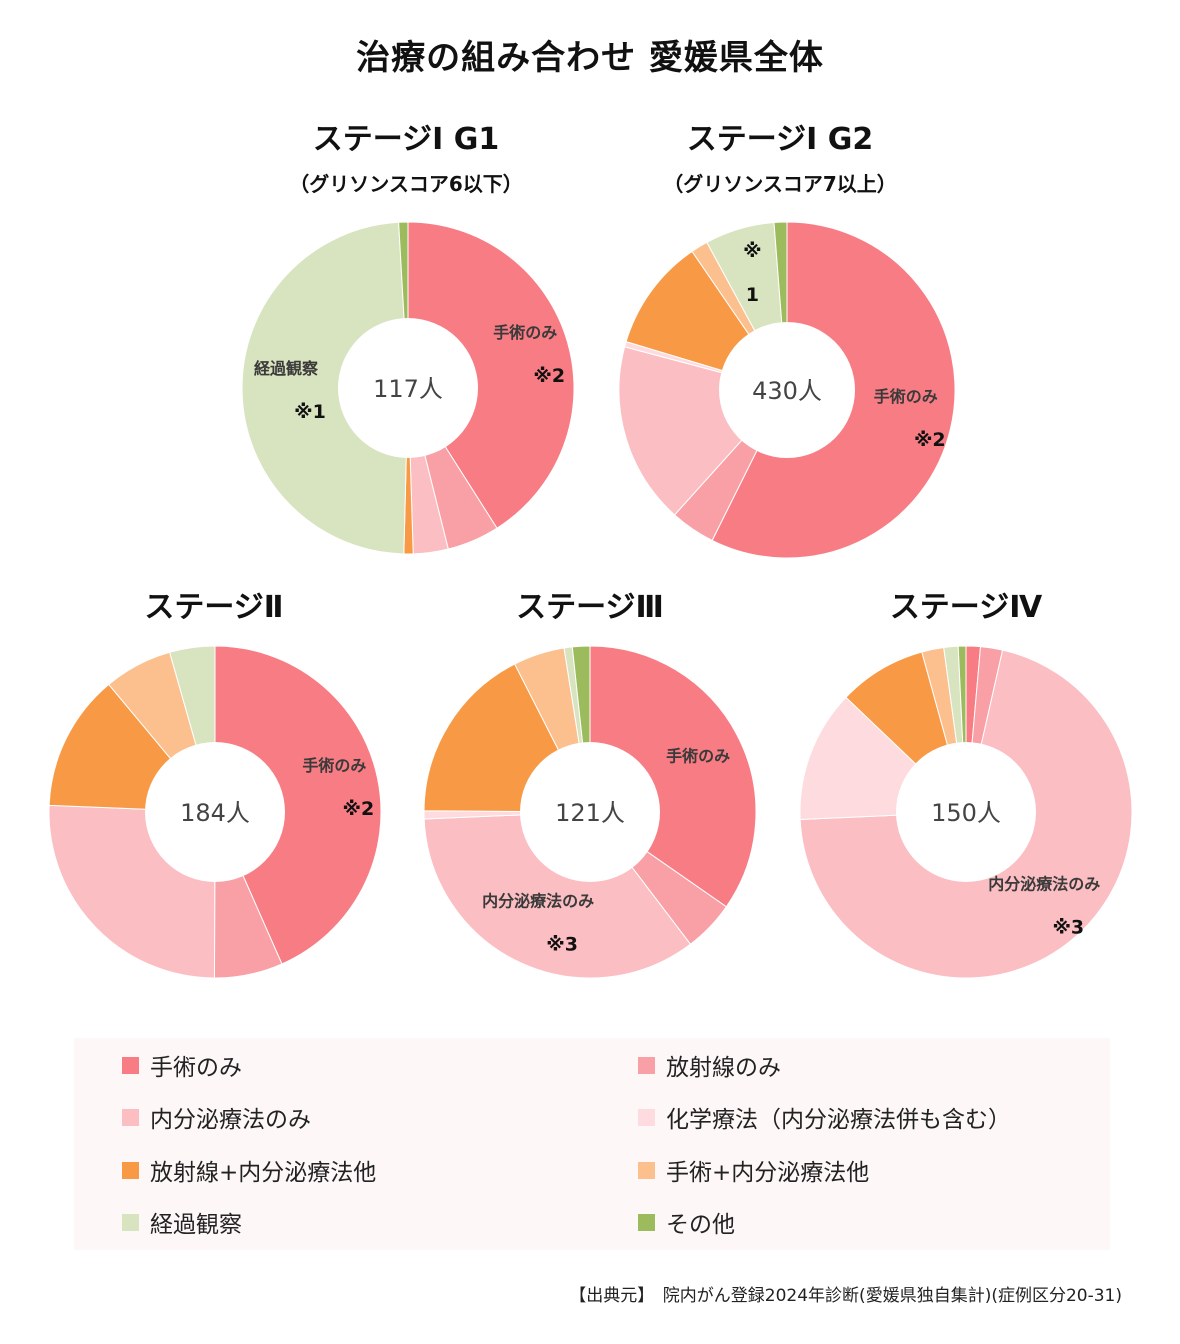  What do you see at coordinates (838, 1120) in the screenshot?
I see `legend-label: 化学療法（内分泌療法併も含む）` at bounding box center [838, 1120].